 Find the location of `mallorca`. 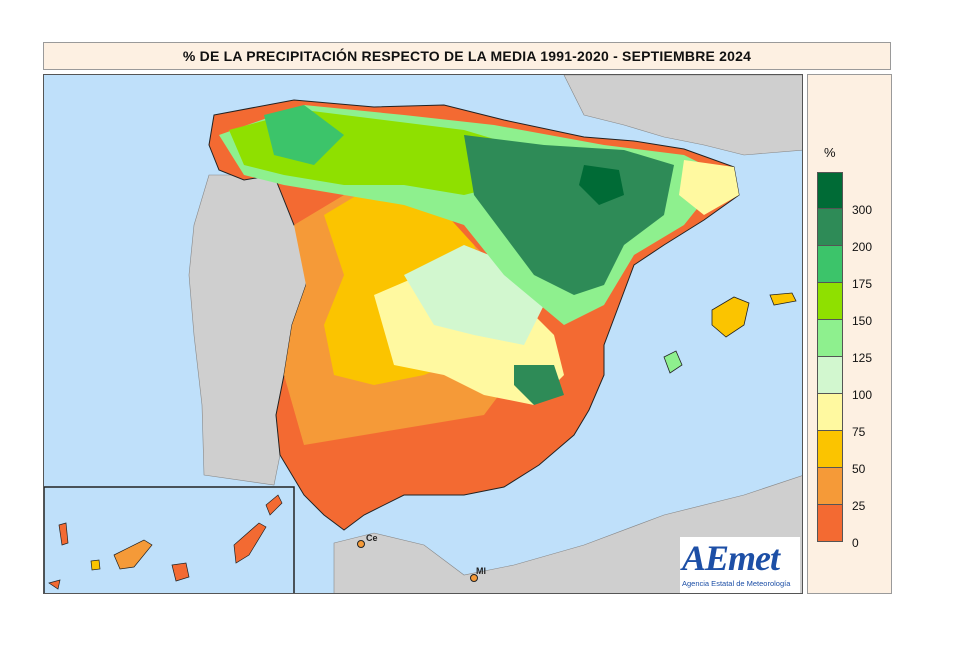

mallorca is located at coordinates (730, 317).